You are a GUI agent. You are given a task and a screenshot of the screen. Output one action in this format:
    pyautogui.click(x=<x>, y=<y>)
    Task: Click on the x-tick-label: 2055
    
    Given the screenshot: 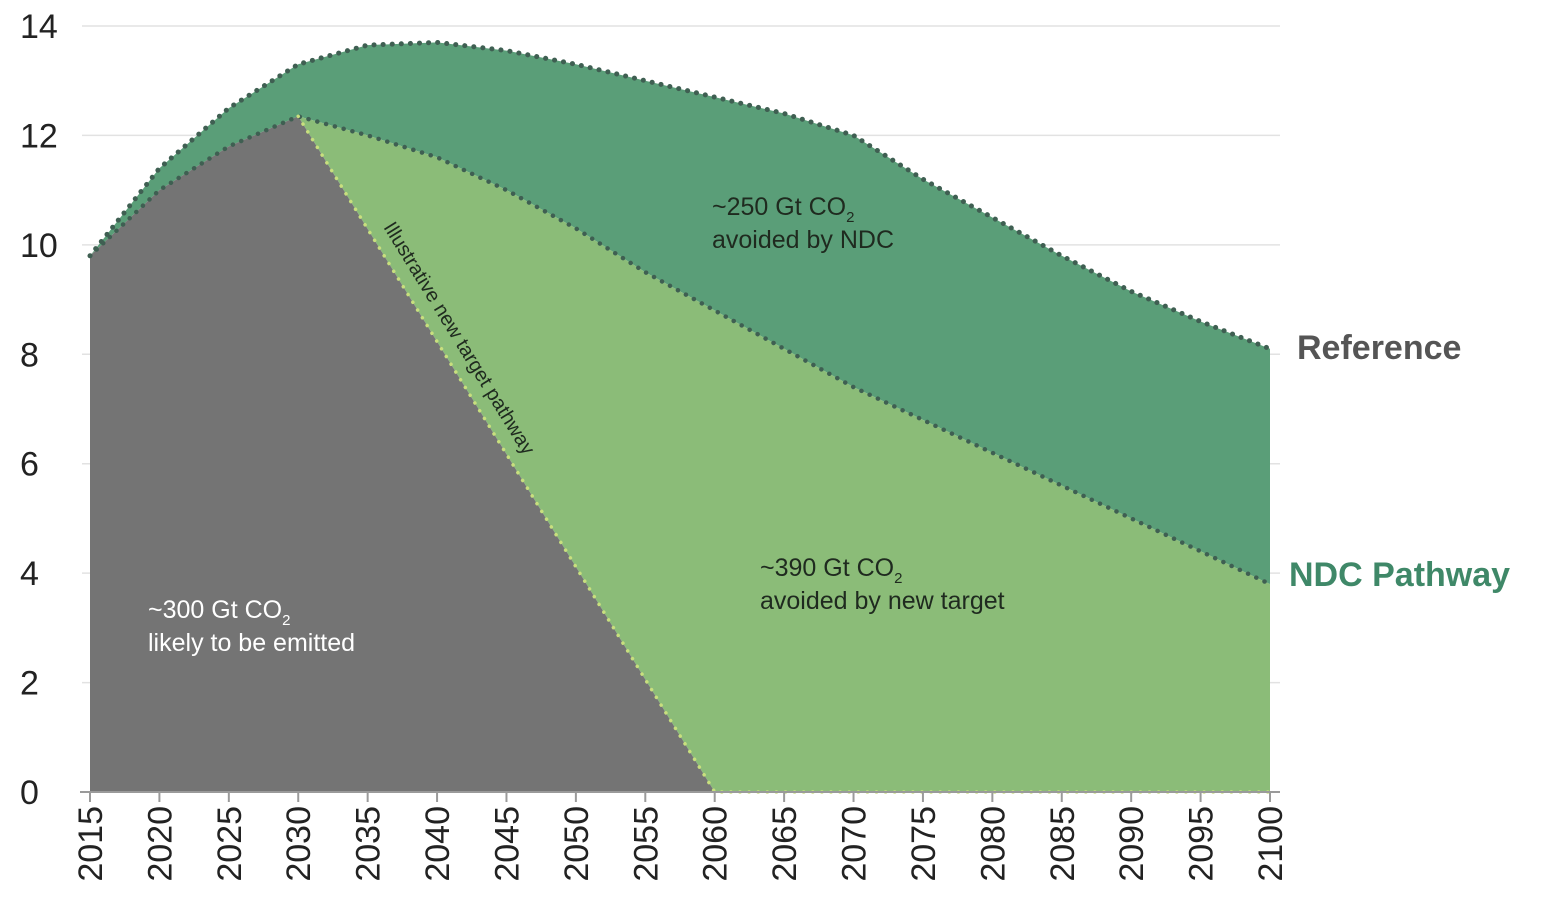 What is the action you would take?
    pyautogui.click(x=646, y=844)
    